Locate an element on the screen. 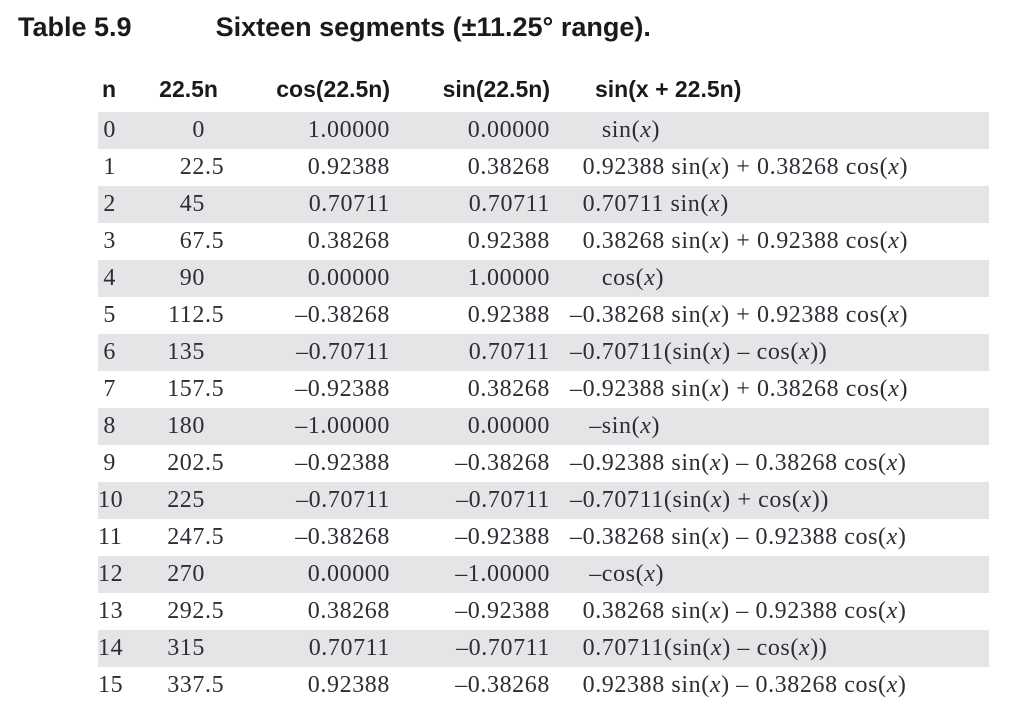  cell-n: 12 is located at coordinates (111, 574).